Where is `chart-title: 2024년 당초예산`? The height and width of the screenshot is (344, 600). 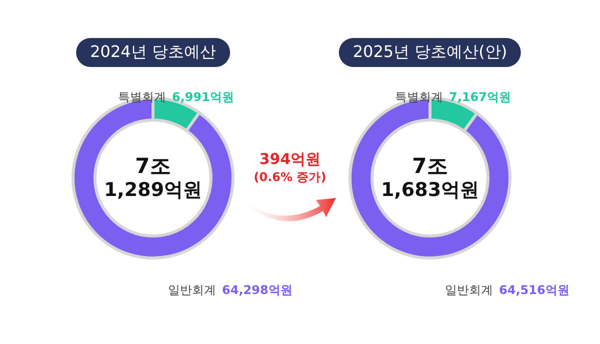
chart-title: 2024년 당초예산 is located at coordinates (153, 52).